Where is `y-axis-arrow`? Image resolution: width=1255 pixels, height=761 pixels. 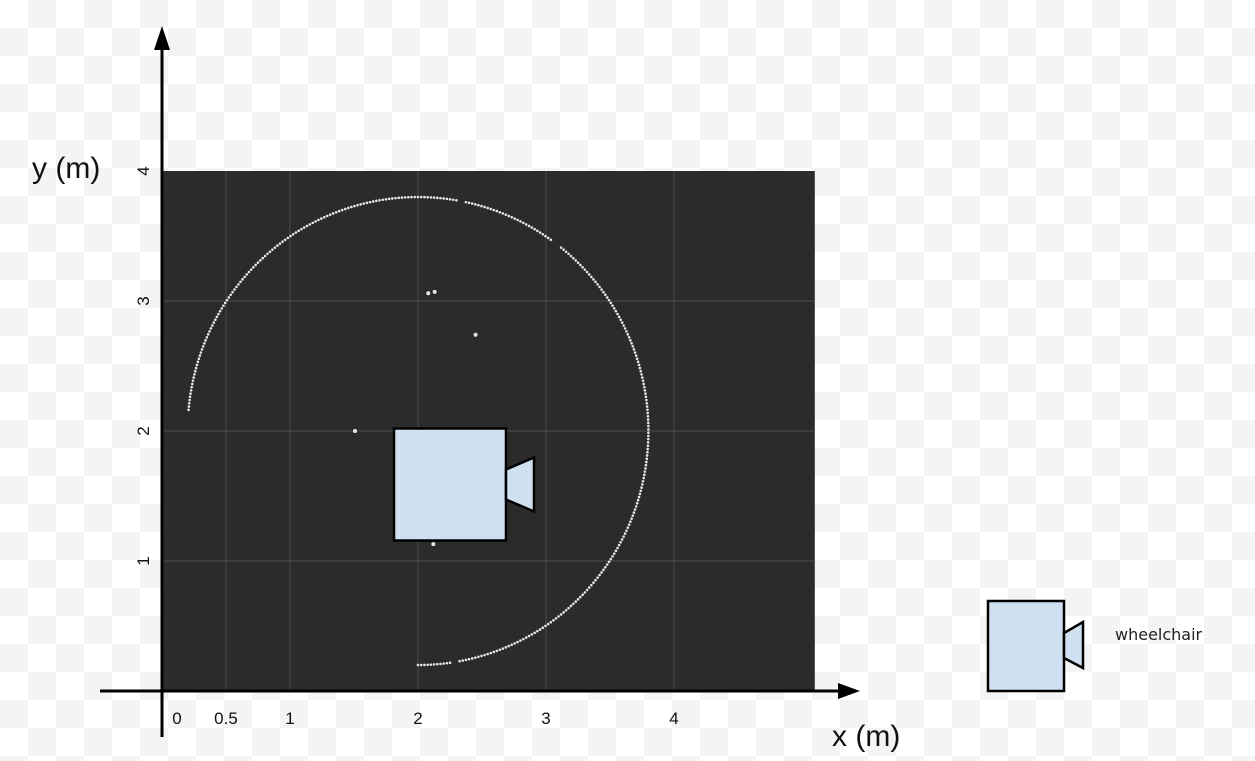
y-axis-arrow is located at coordinates (162, 38).